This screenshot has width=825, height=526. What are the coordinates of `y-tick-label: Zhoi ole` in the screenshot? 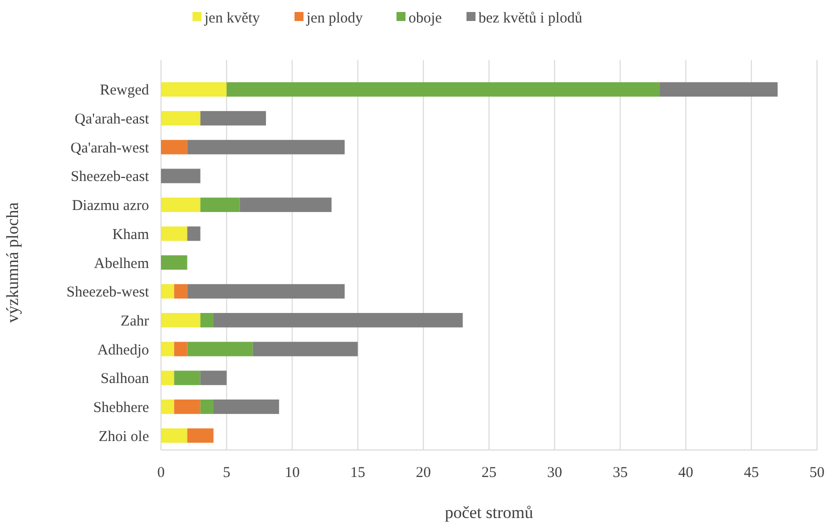 It's located at (124, 436).